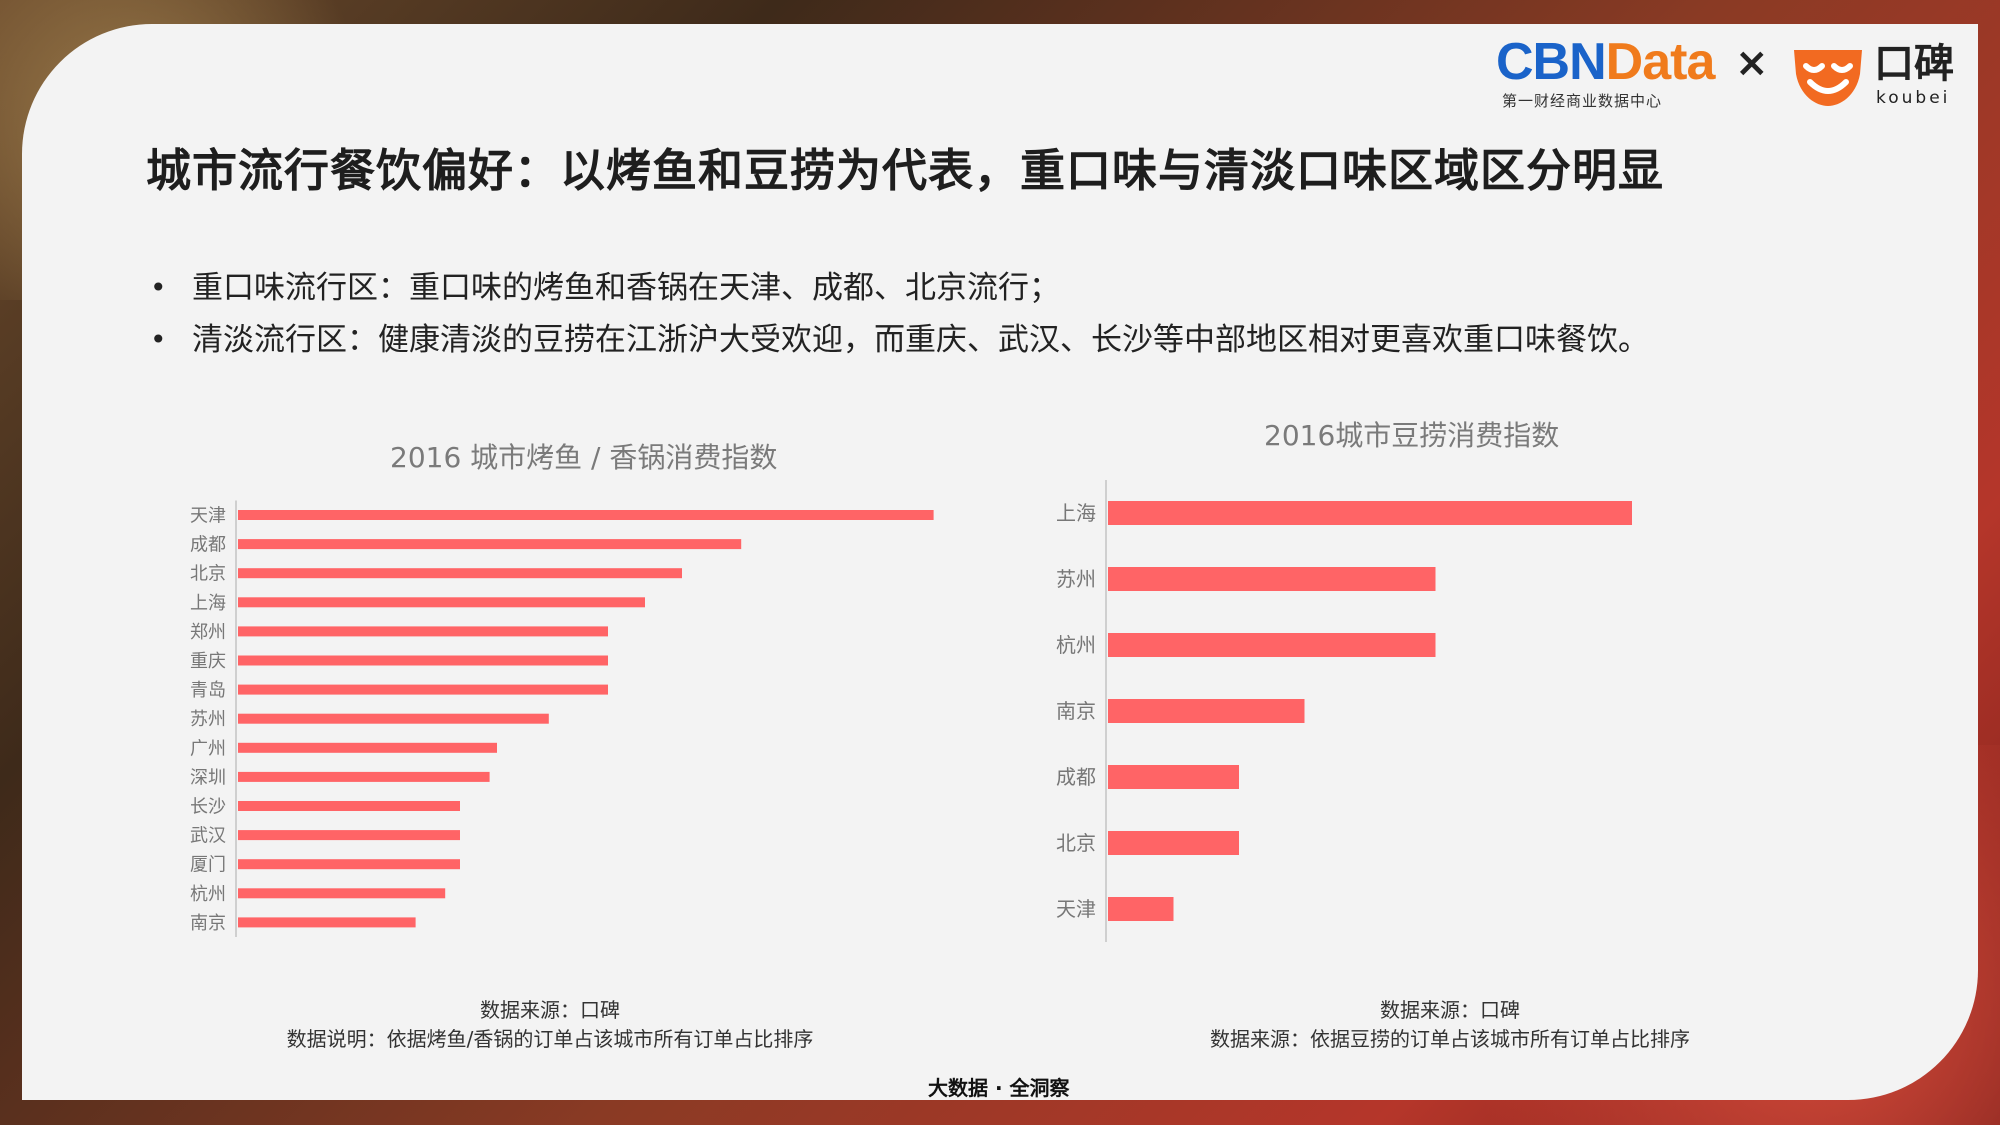 Image resolution: width=2000 pixels, height=1125 pixels. Describe the element at coordinates (208, 748) in the screenshot. I see `category-label: 广州` at that location.